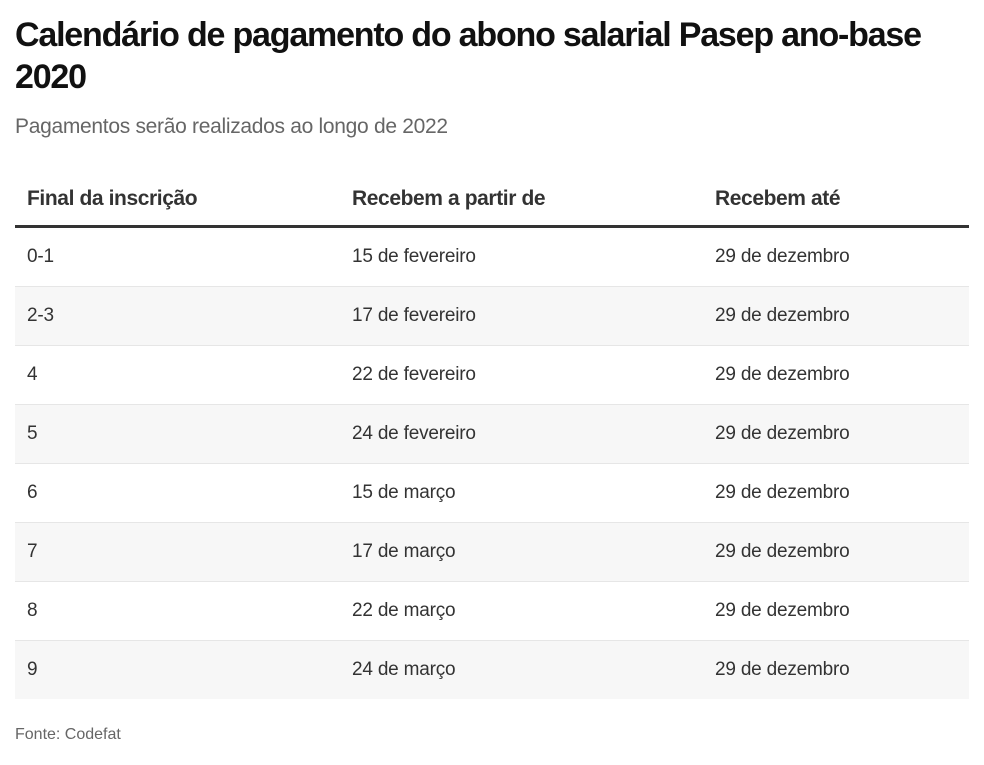 Image resolution: width=984 pixels, height=765 pixels. I want to click on column-header-recebem-a-partir: Recebem a partir de, so click(521, 200).